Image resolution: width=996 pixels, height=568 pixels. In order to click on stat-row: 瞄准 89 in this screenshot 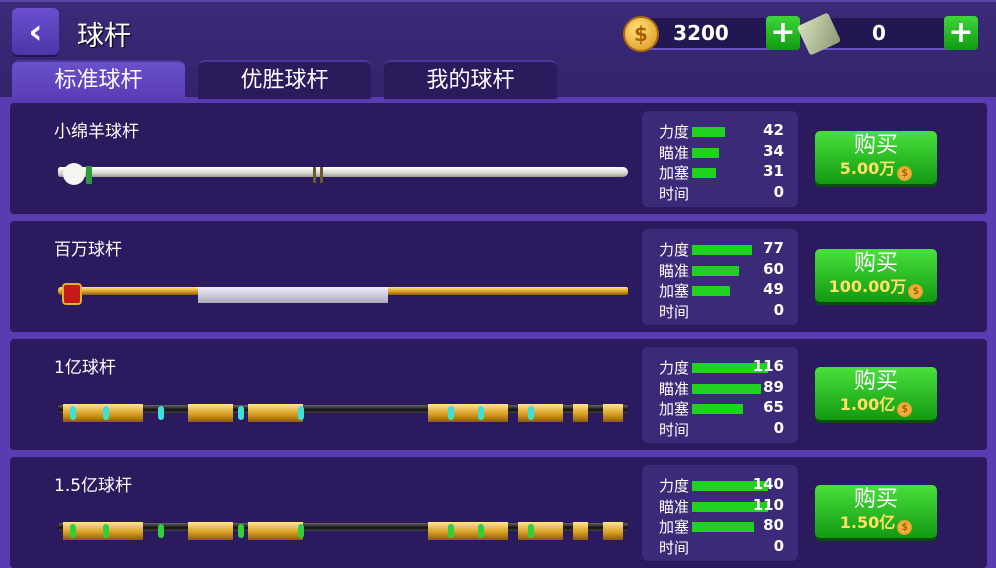, I will do `click(721, 388)`.